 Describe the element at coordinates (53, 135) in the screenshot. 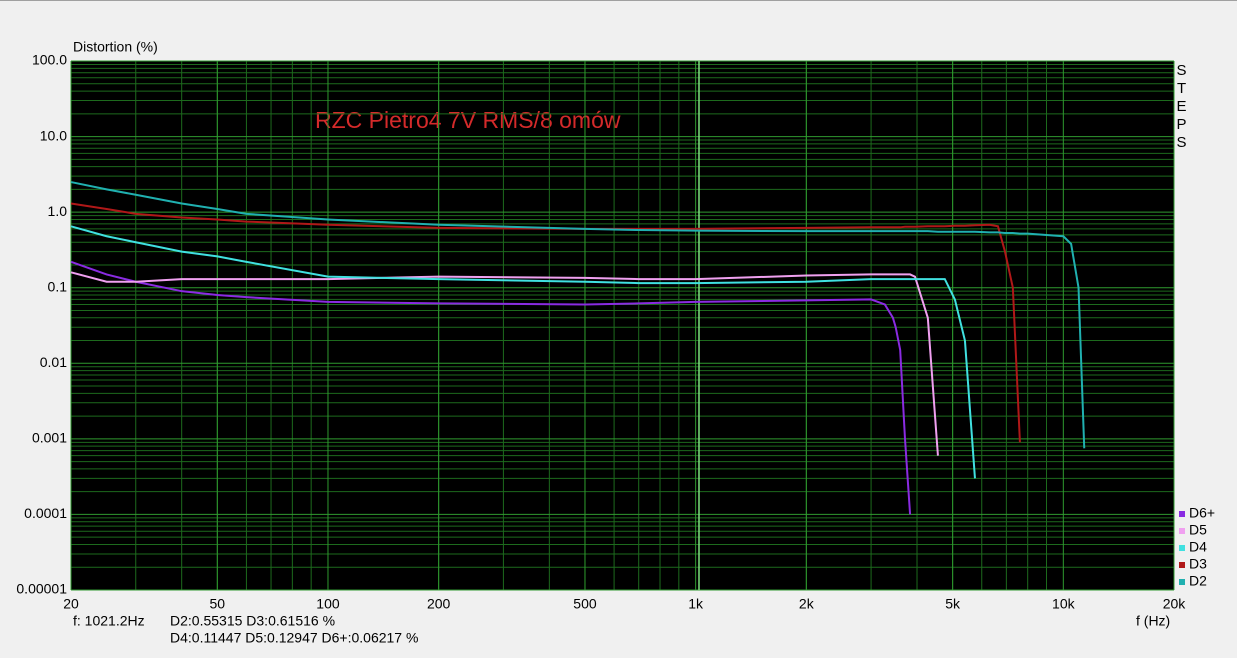

I see `y-tick-label: 10.0` at that location.